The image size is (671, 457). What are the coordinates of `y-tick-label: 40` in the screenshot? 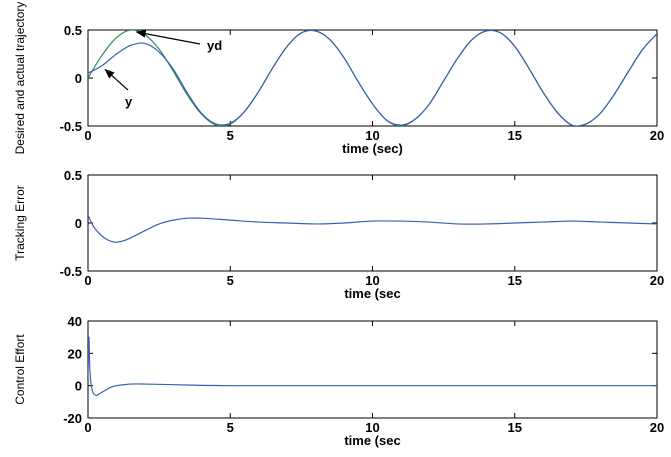 It's located at (75, 321).